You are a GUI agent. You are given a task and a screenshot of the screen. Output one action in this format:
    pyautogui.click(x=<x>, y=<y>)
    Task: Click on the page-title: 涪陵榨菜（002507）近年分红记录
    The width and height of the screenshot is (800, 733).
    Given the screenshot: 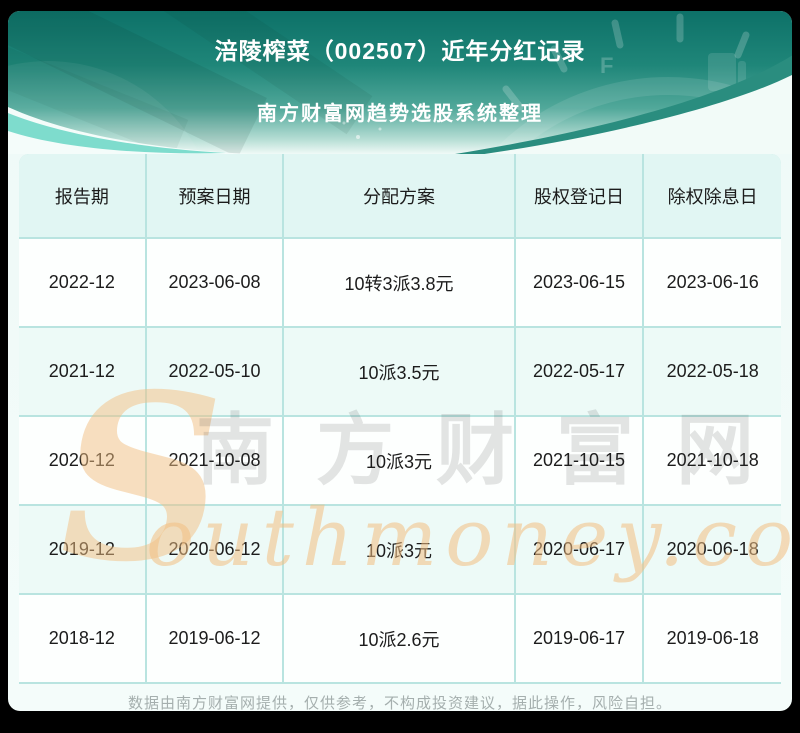 What is the action you would take?
    pyautogui.click(x=400, y=51)
    